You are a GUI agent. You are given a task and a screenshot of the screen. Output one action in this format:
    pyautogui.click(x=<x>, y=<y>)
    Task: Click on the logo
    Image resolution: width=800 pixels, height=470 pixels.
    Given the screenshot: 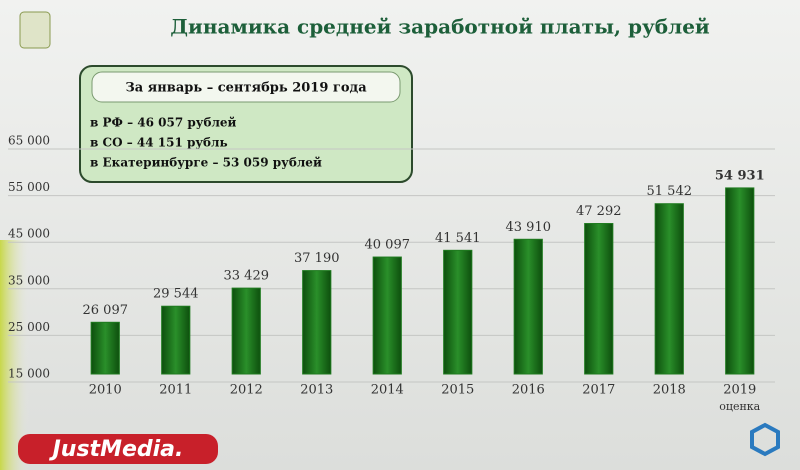 What is the action you would take?
    pyautogui.click(x=35, y=30)
    